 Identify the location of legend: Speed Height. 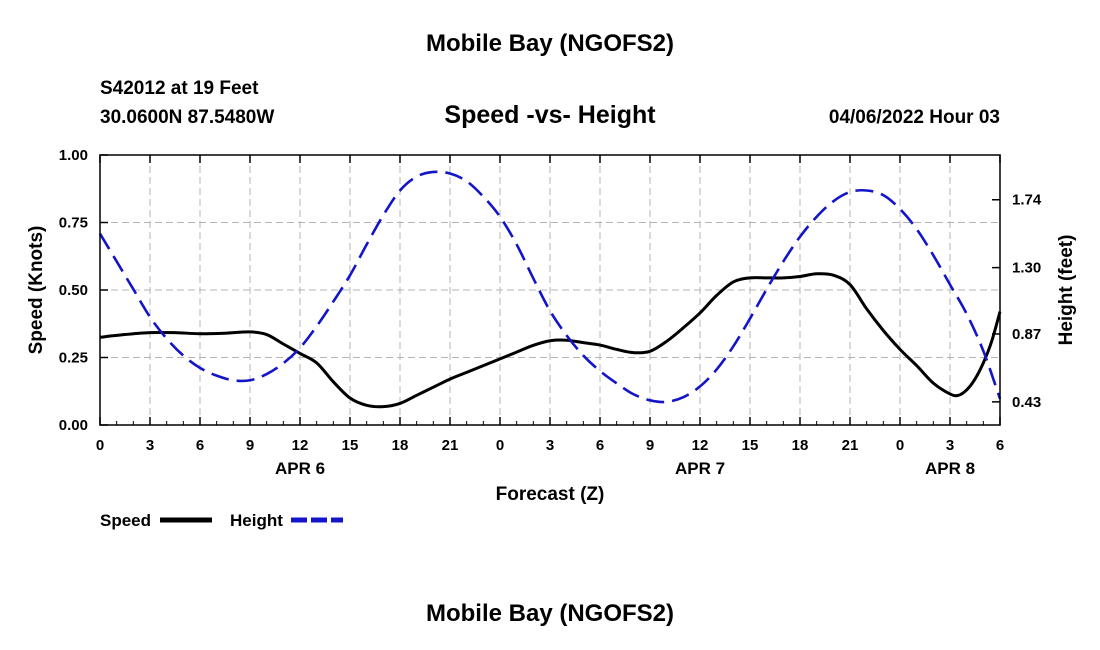
(221, 520).